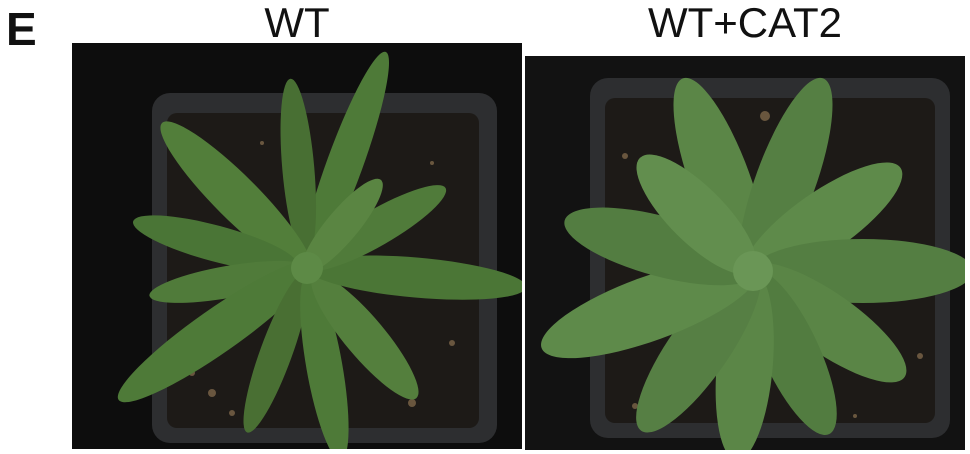 The height and width of the screenshot is (454, 970). Describe the element at coordinates (297, 23) in the screenshot. I see `panel-label-wt: WT` at that location.